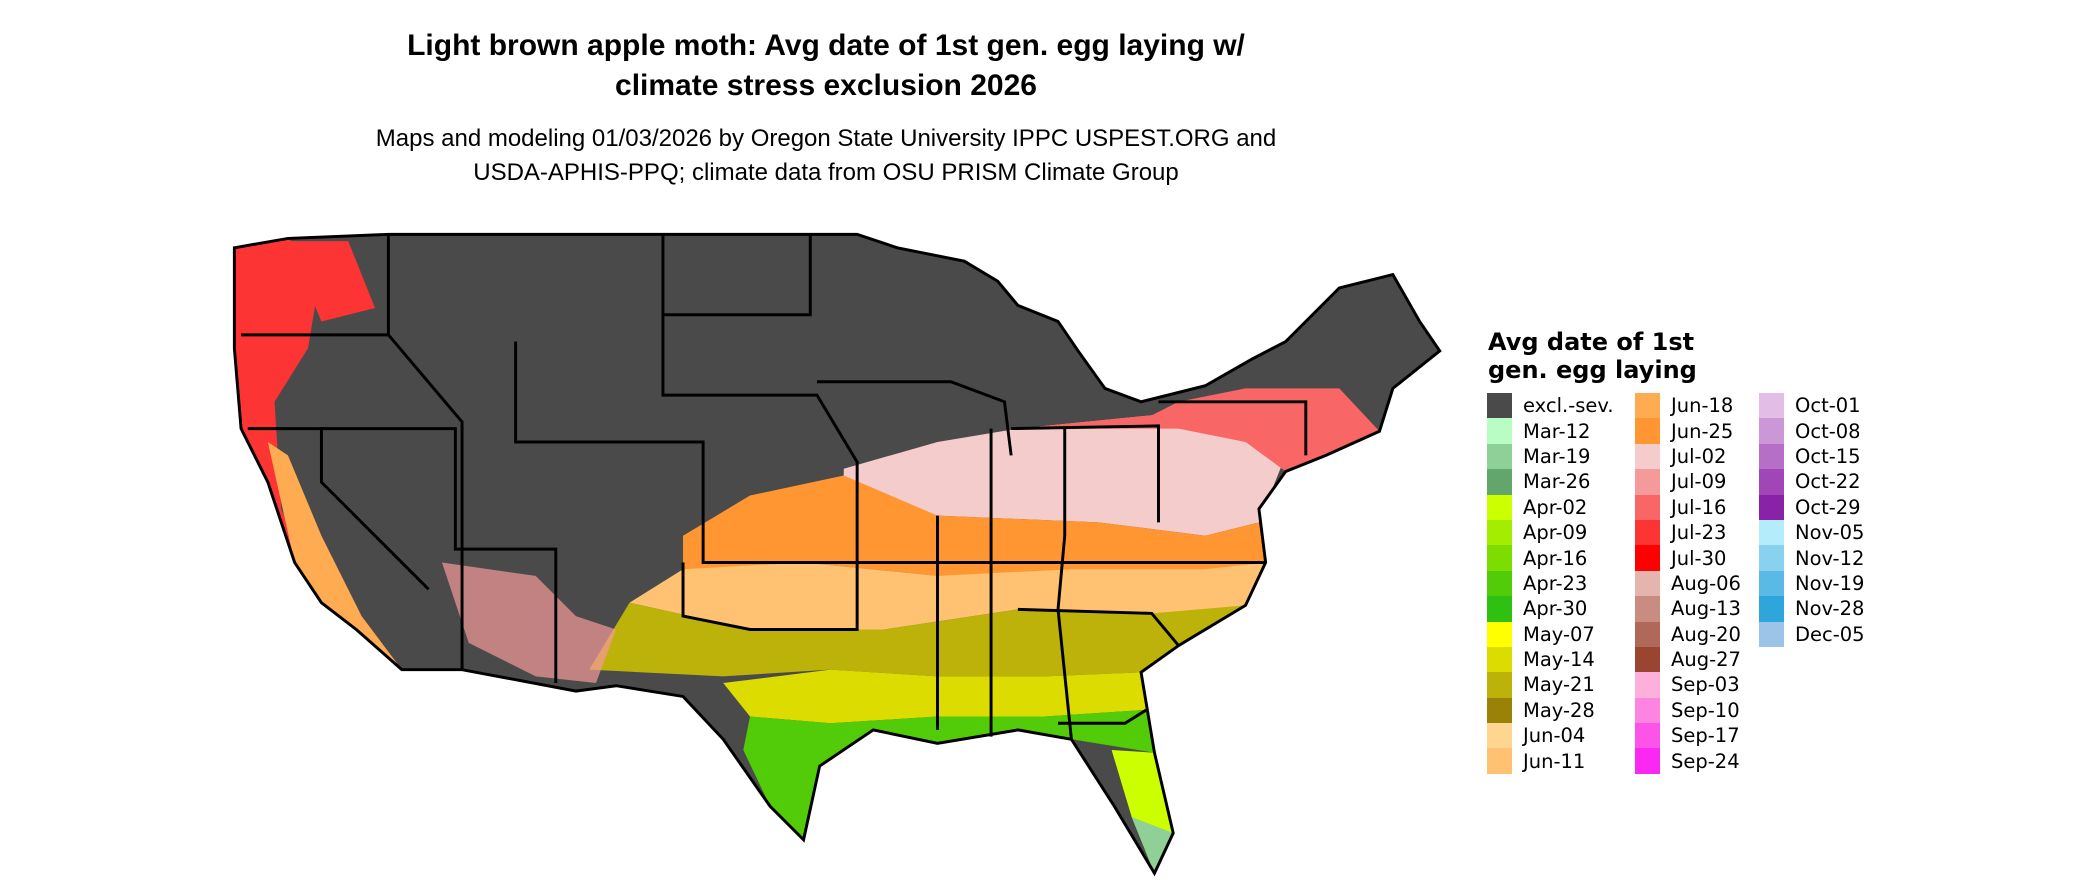  What do you see at coordinates (1550, 456) in the screenshot?
I see `legend-item: Mar-19` at bounding box center [1550, 456].